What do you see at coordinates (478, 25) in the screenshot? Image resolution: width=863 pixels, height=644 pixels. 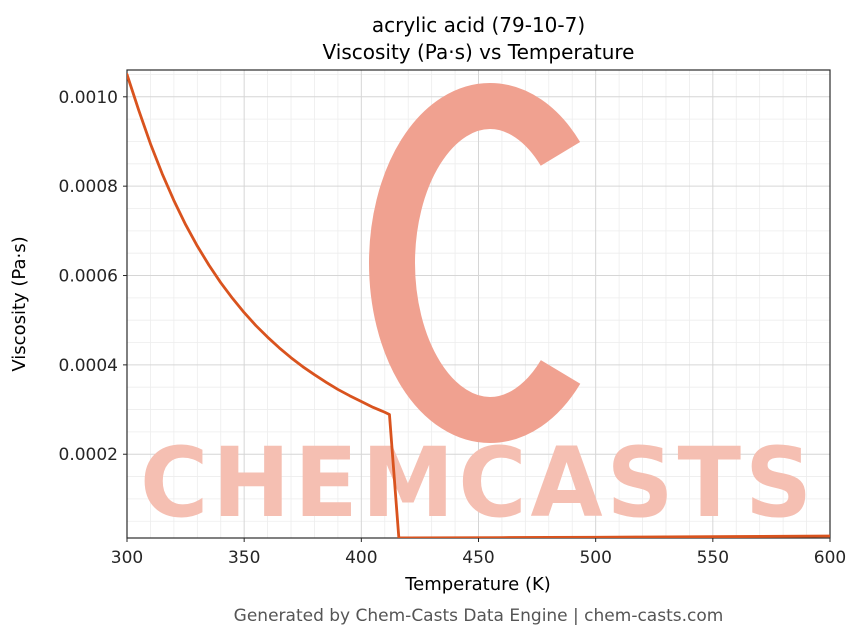 I see `chart-title-line1: acrylic acid (79-10-7)` at bounding box center [478, 25].